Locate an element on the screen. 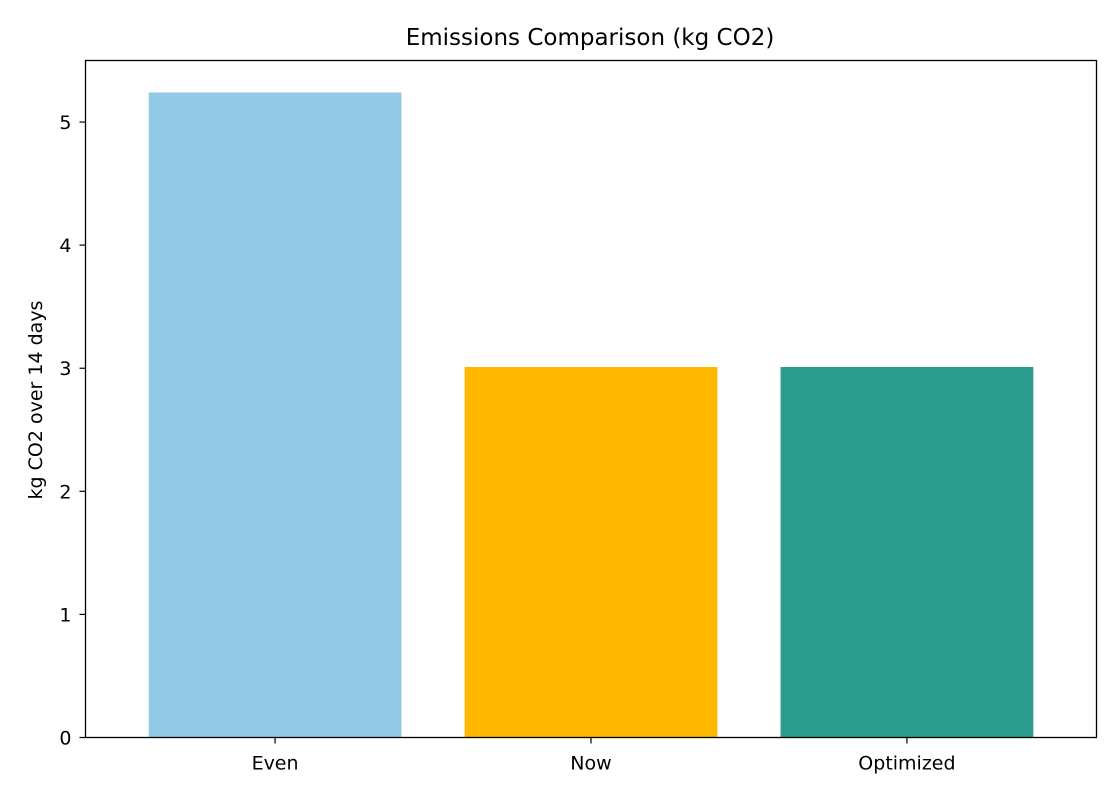 Image resolution: width=1120 pixels, height=800 pixels. y-ticks-group: 0 1 2 3 4 5 is located at coordinates (72, 431).